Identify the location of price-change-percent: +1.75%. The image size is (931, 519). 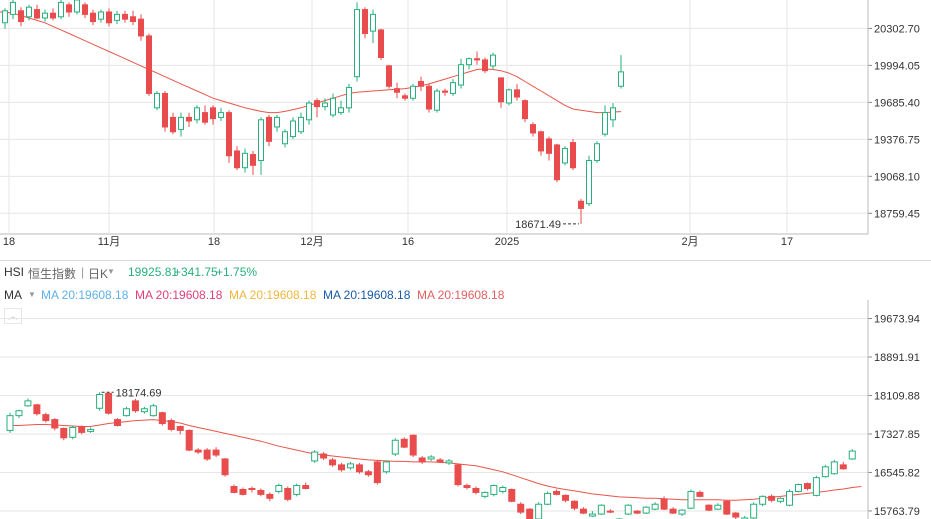
(237, 272).